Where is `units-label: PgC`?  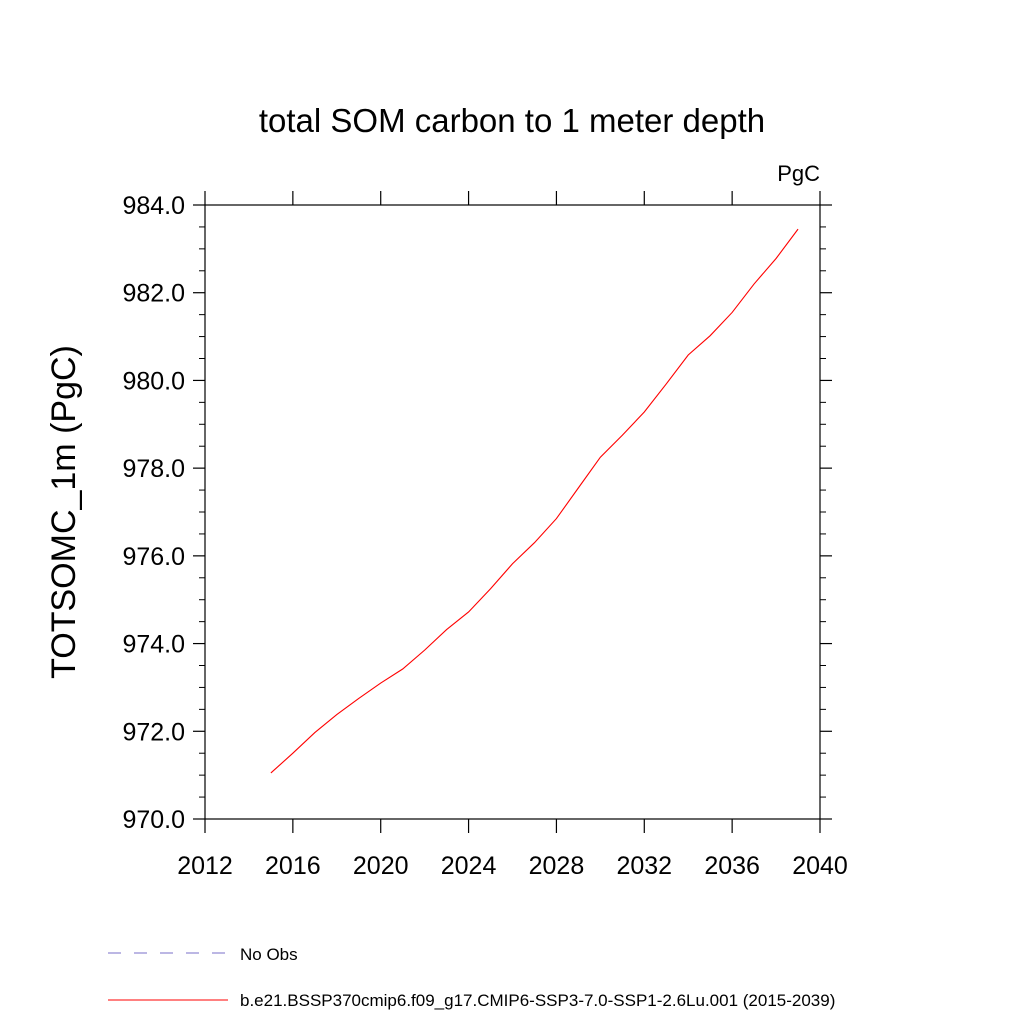 units-label: PgC is located at coordinates (798, 173).